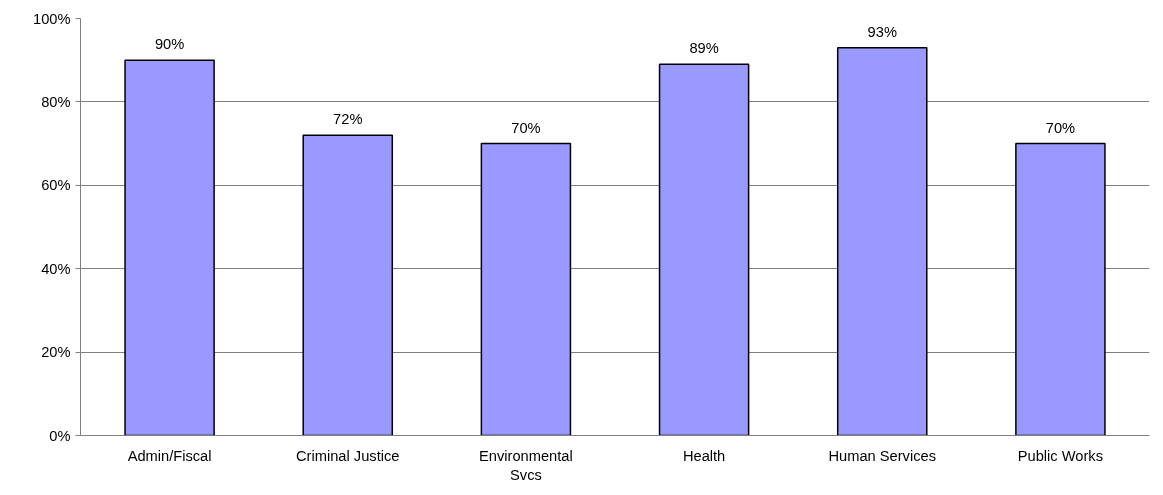 The height and width of the screenshot is (495, 1163). What do you see at coordinates (169, 455) in the screenshot?
I see `x-tick-label: Admin/Fiscal` at bounding box center [169, 455].